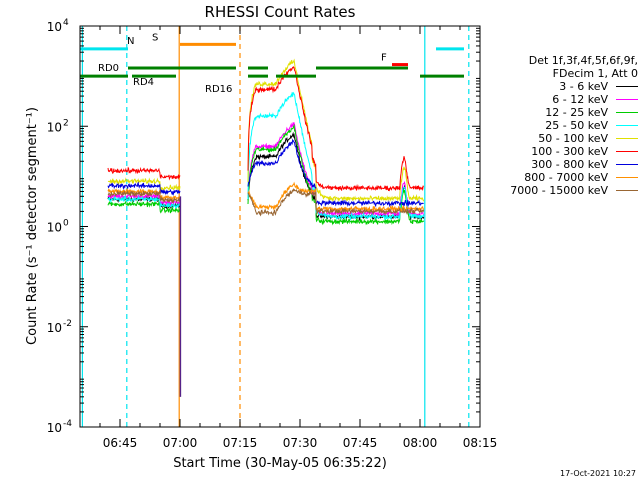 The image size is (640, 480). I want to click on chart-title: RHESSI Count Rates, so click(280, 12).